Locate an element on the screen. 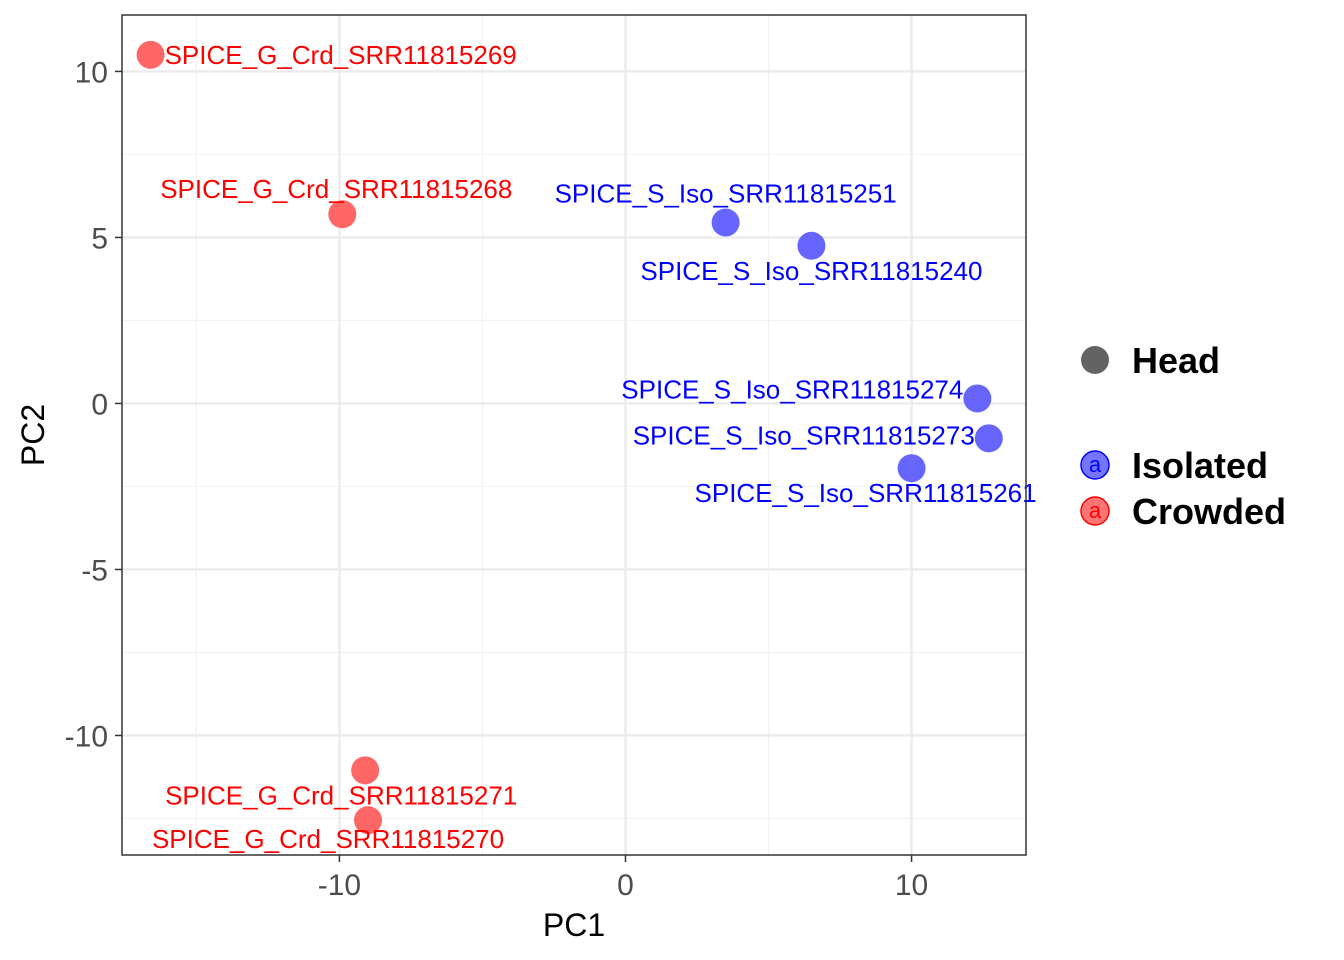 Image resolution: width=1344 pixels, height=960 pixels. y-tick-label: 0 is located at coordinates (99, 404).